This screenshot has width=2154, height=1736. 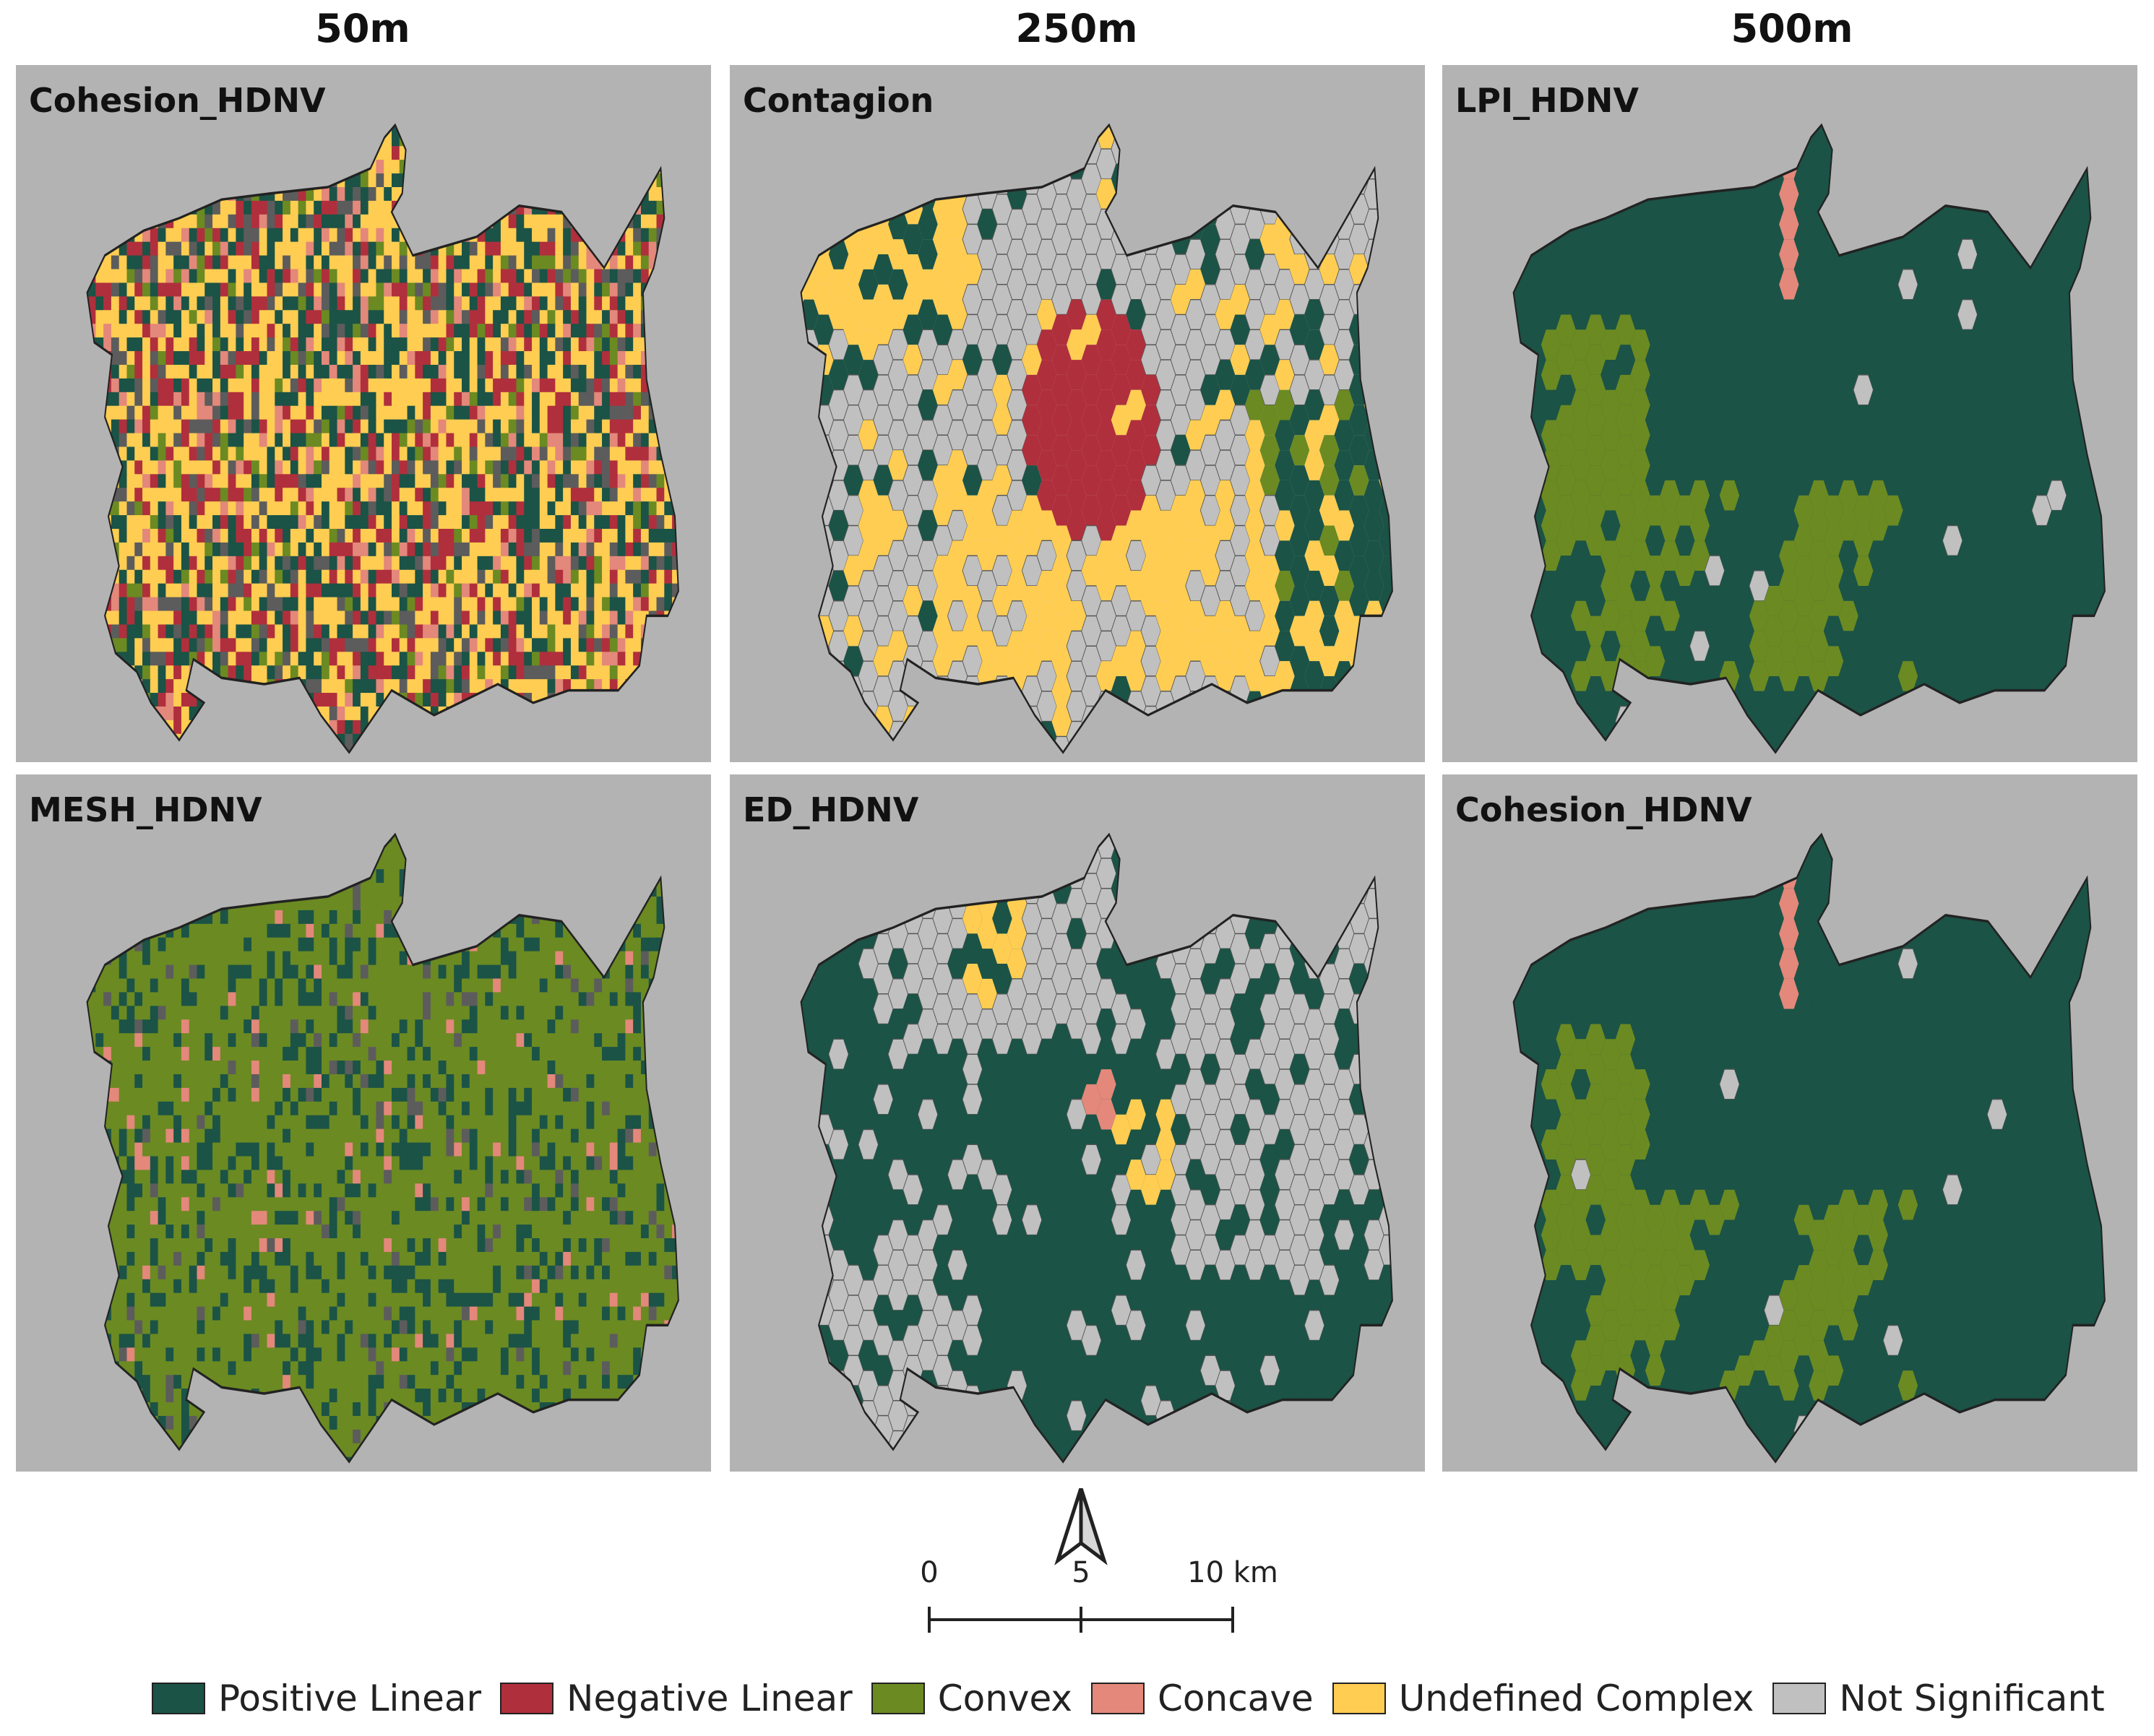 What do you see at coordinates (709, 1698) in the screenshot?
I see `legend-label: Negative Linear` at bounding box center [709, 1698].